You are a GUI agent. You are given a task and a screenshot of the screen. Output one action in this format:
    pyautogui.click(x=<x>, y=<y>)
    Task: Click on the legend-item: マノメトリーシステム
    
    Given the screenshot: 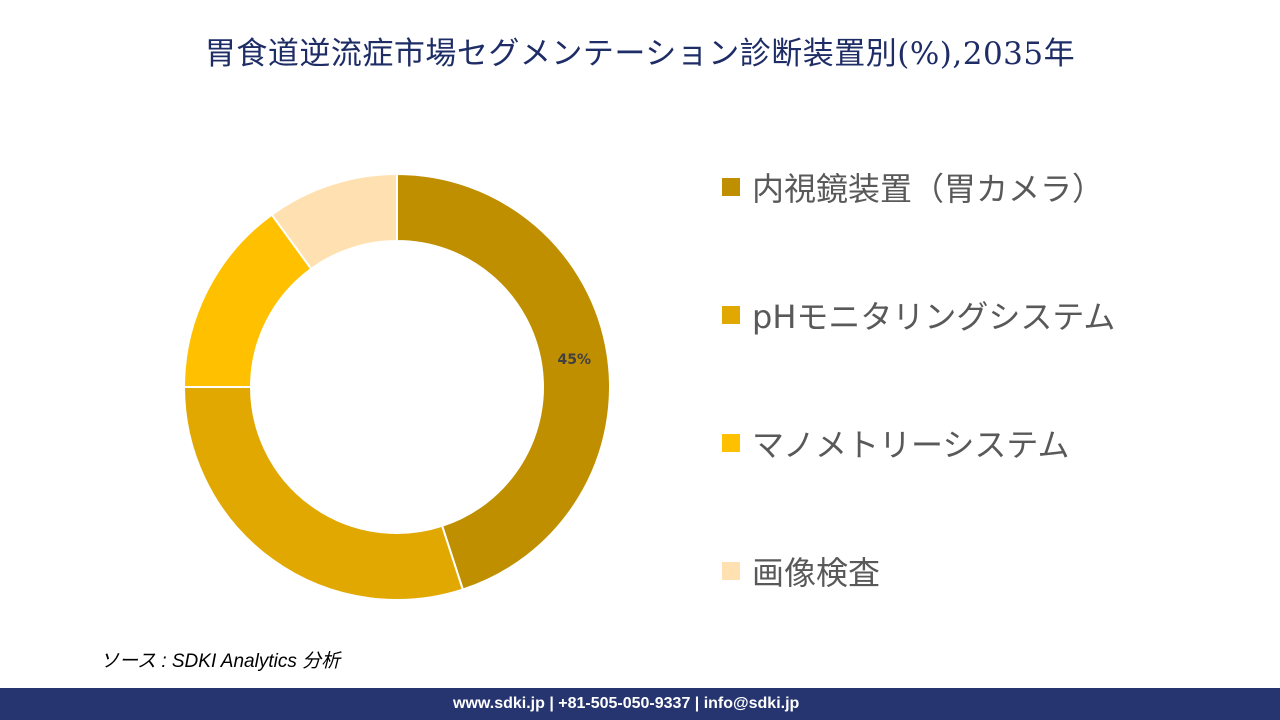 What is the action you would take?
    pyautogui.click(x=918, y=443)
    